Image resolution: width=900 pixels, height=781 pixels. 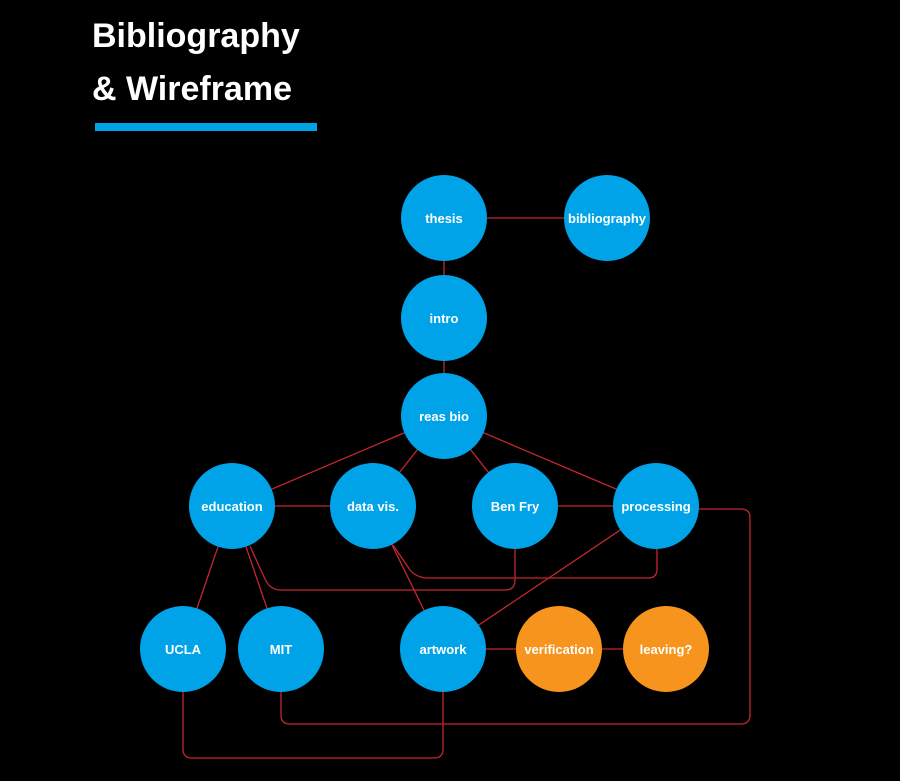 I want to click on node-label: MIT, so click(x=281, y=649).